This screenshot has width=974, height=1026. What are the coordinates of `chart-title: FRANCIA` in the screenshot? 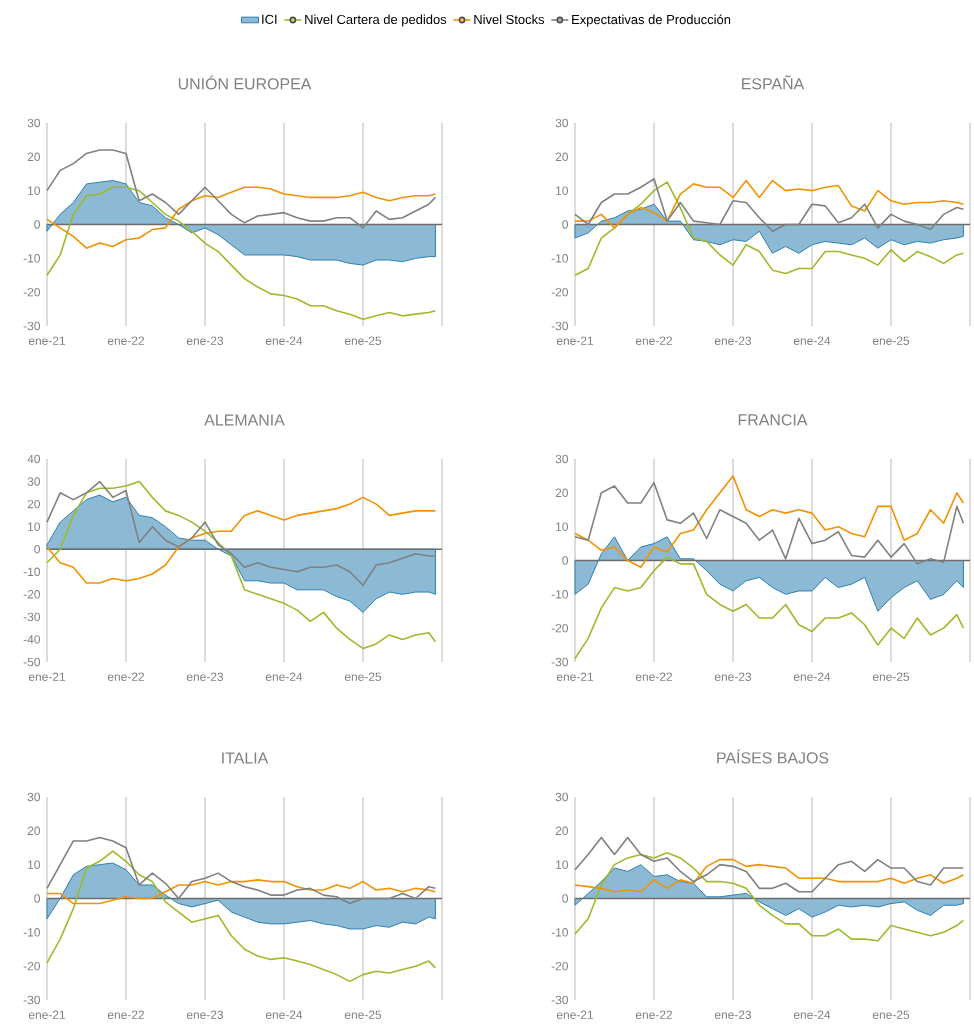 It's located at (773, 420).